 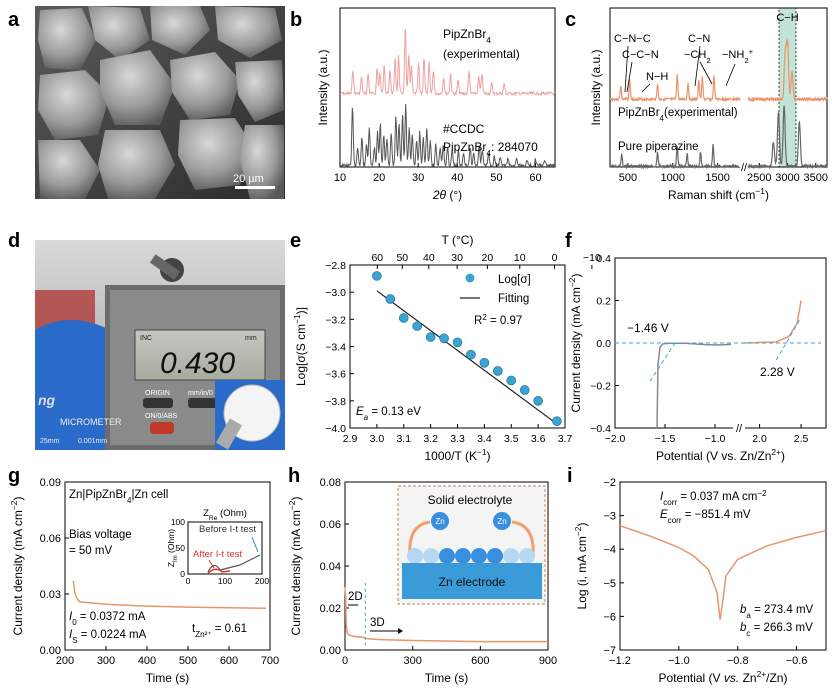 I want to click on panel-label-c: c, so click(x=570, y=20).